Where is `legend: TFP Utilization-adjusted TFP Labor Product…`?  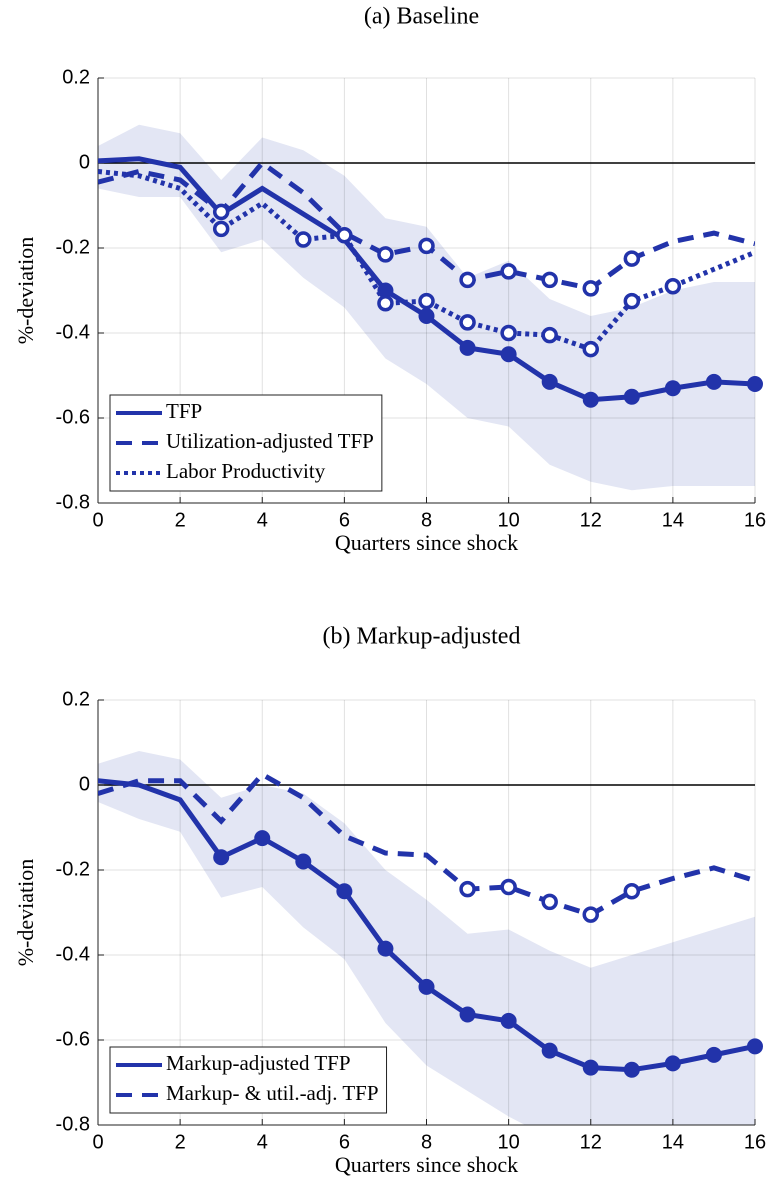 legend: TFP Utilization-adjusted TFP Labor Product… is located at coordinates (246, 443).